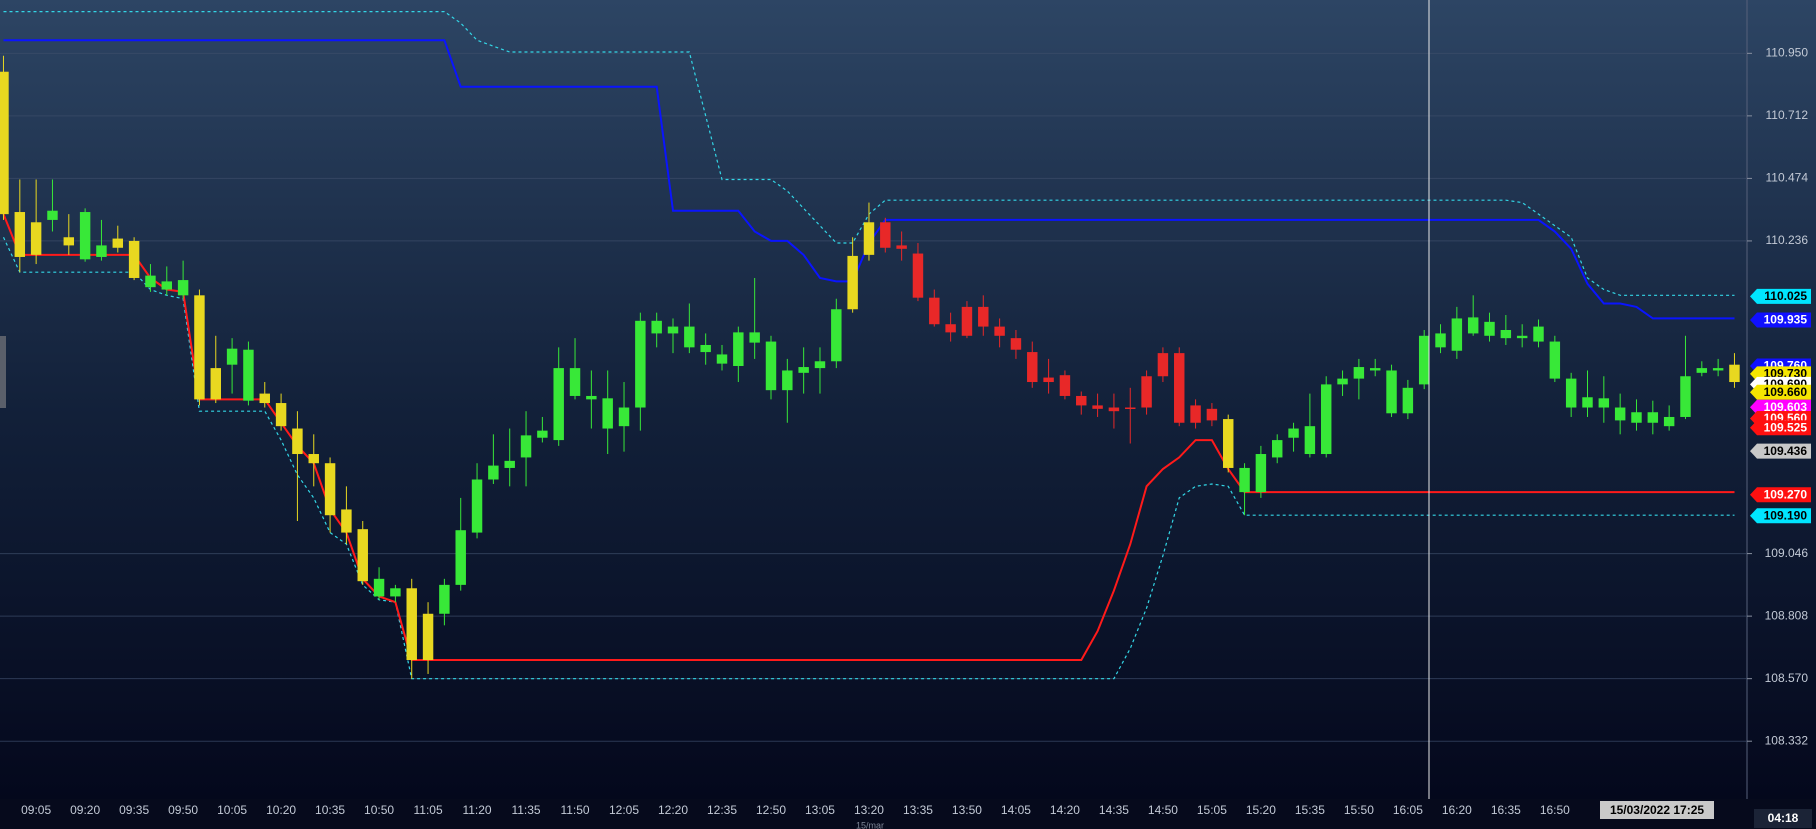  What do you see at coordinates (379, 810) in the screenshot?
I see `x-tick-label: 10:50` at bounding box center [379, 810].